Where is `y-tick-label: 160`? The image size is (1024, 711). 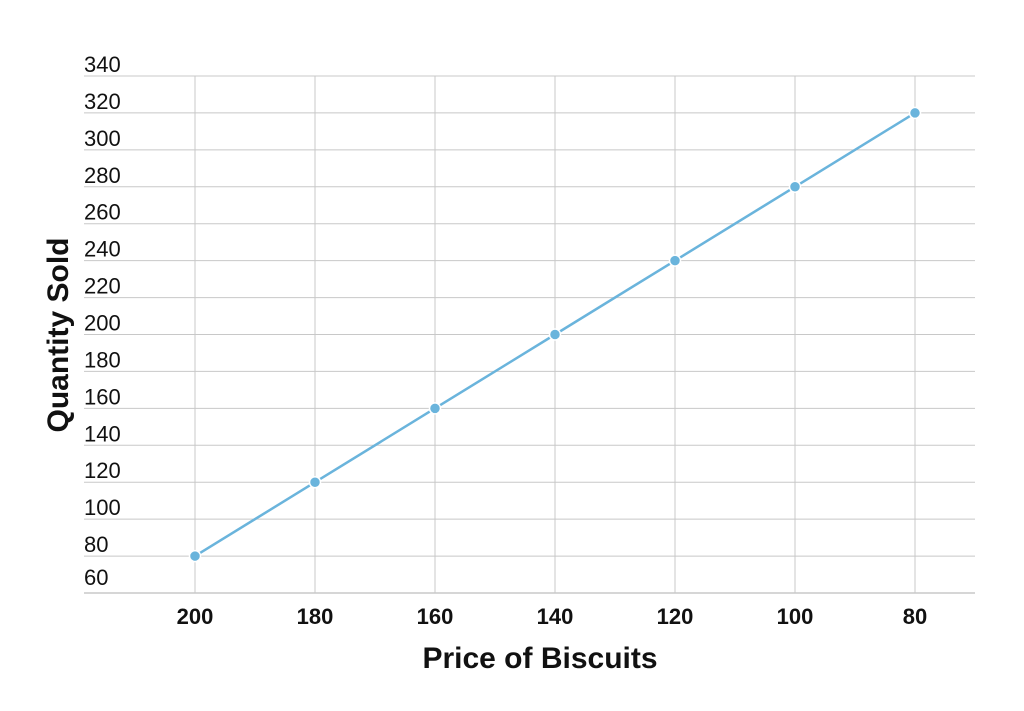
y-tick-label: 160 is located at coordinates (102, 396).